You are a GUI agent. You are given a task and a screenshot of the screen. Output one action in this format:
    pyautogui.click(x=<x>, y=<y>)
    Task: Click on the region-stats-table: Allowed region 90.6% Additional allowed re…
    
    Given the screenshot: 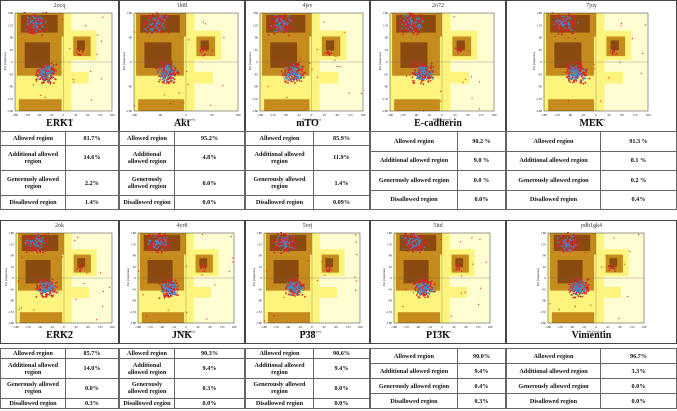 What is the action you would take?
    pyautogui.click(x=307, y=378)
    